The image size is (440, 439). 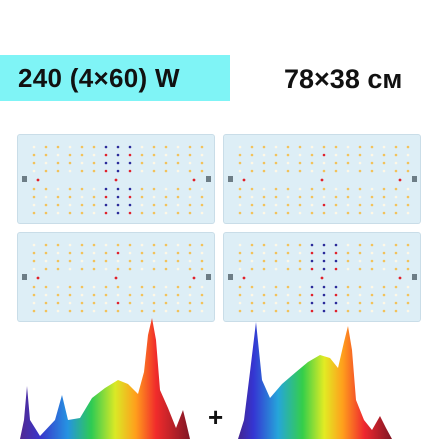 I want to click on led-board-bottom-right, so click(x=322, y=277).